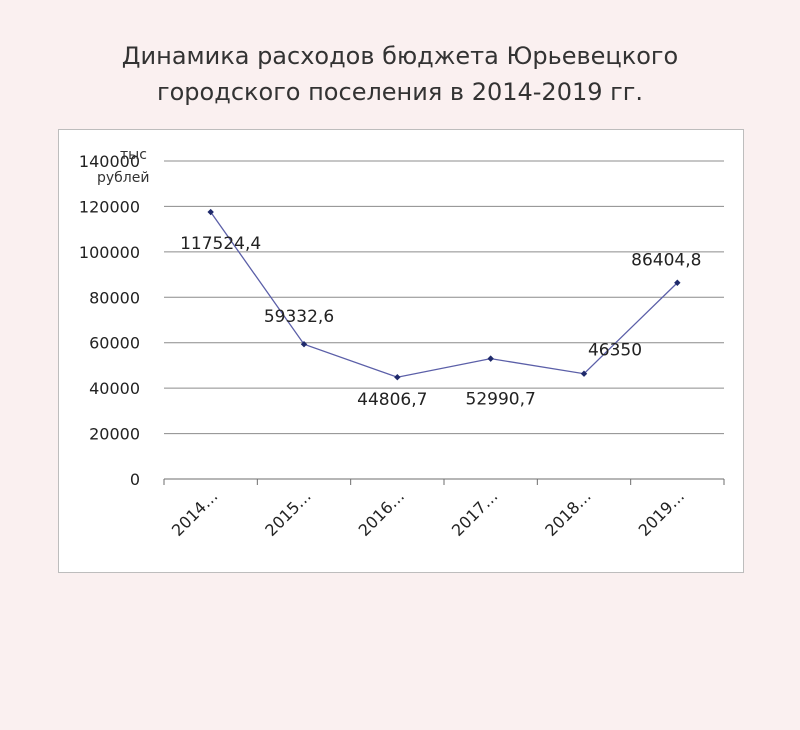 The height and width of the screenshot is (730, 800). Describe the element at coordinates (615, 351) in the screenshot. I see `data-label-4: 46350` at that location.